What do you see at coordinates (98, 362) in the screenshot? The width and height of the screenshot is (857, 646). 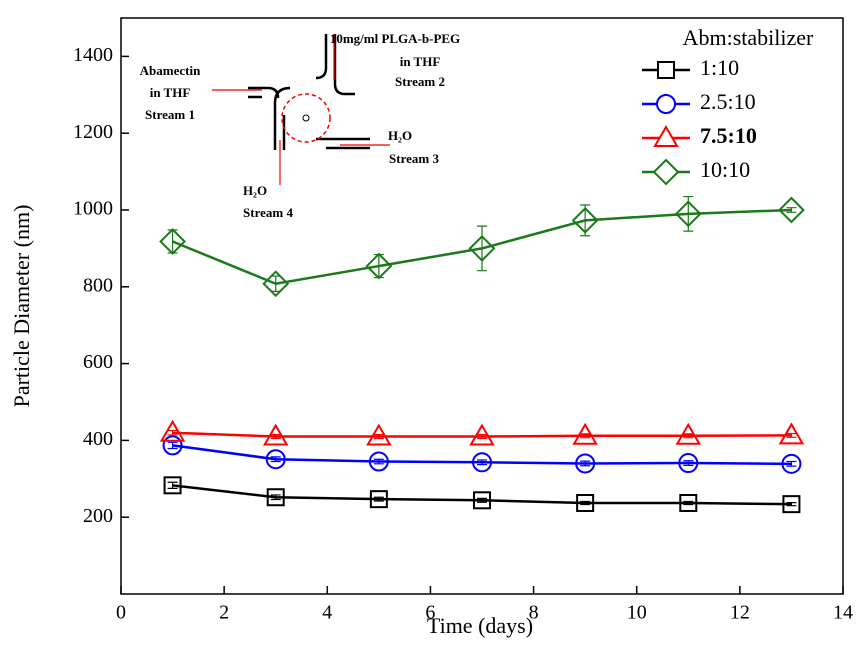 I see `y-tick-label: 600` at bounding box center [98, 362].